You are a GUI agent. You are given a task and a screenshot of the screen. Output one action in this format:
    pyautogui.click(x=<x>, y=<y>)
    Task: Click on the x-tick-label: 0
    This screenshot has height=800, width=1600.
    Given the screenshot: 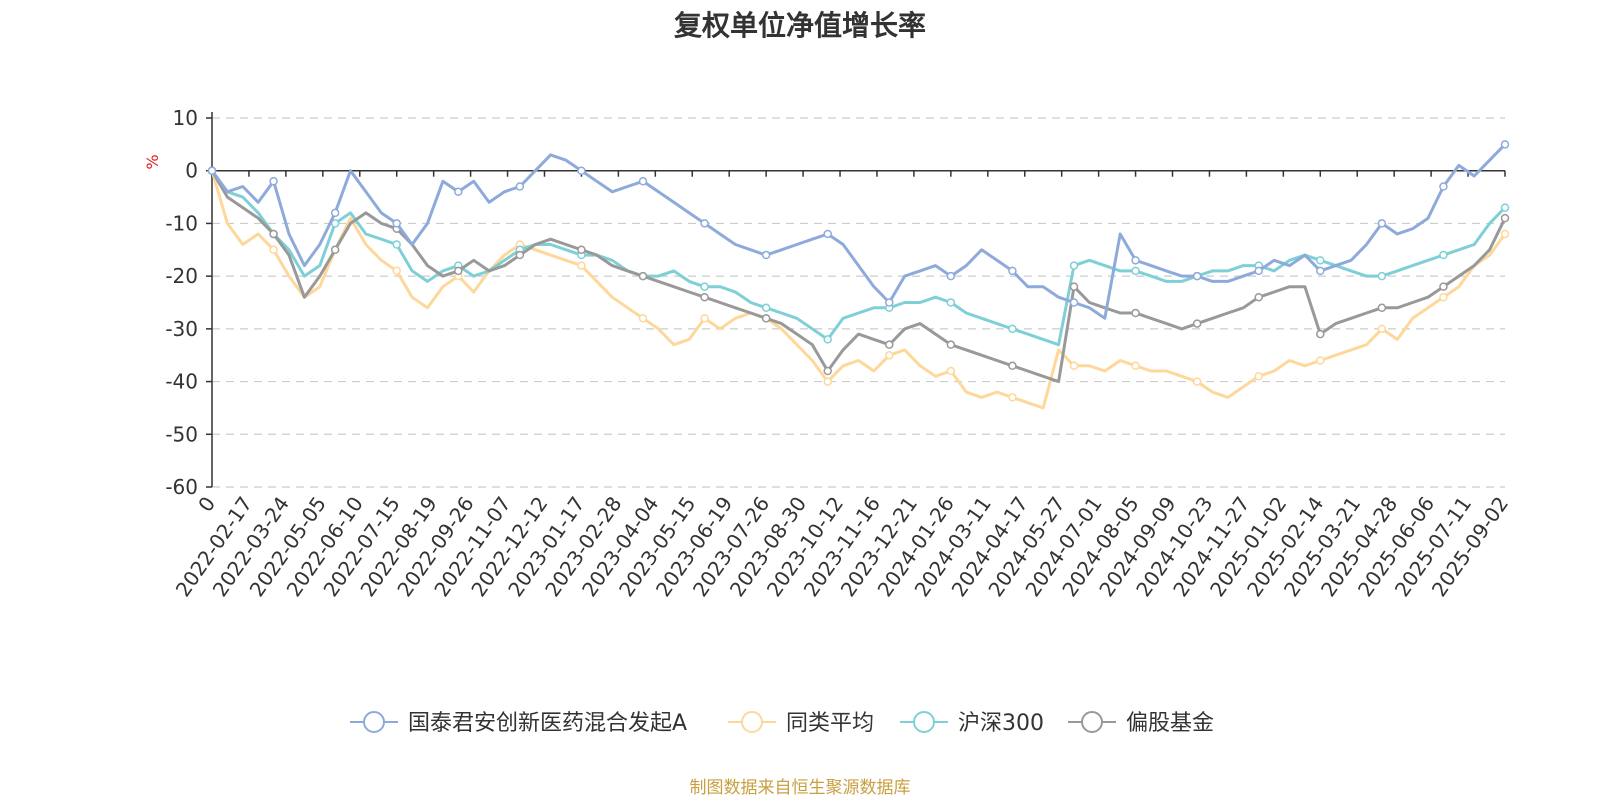 What is the action you would take?
    pyautogui.click(x=206, y=504)
    